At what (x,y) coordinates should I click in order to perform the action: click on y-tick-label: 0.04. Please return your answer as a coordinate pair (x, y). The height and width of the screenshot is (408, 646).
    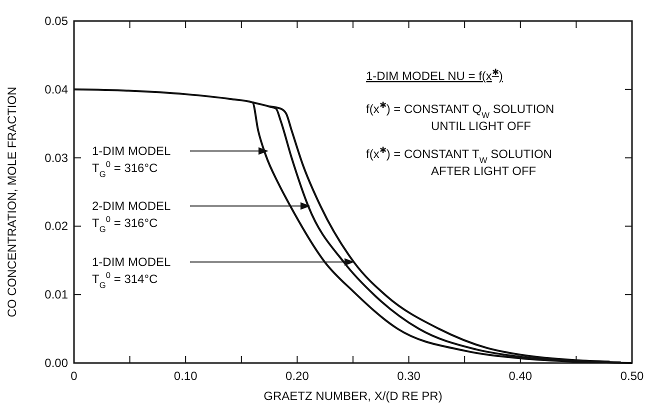
    Looking at the image, I should click on (56, 89).